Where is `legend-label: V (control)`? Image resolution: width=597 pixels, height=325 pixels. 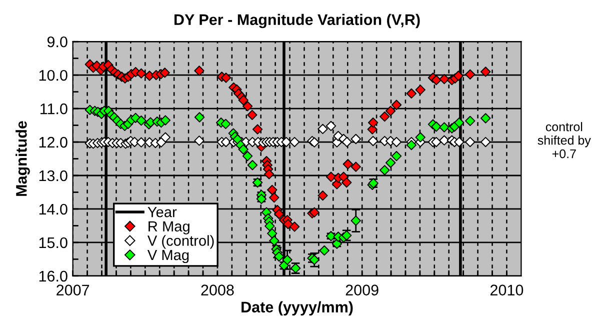 legend-label: V (control) is located at coordinates (180, 242).